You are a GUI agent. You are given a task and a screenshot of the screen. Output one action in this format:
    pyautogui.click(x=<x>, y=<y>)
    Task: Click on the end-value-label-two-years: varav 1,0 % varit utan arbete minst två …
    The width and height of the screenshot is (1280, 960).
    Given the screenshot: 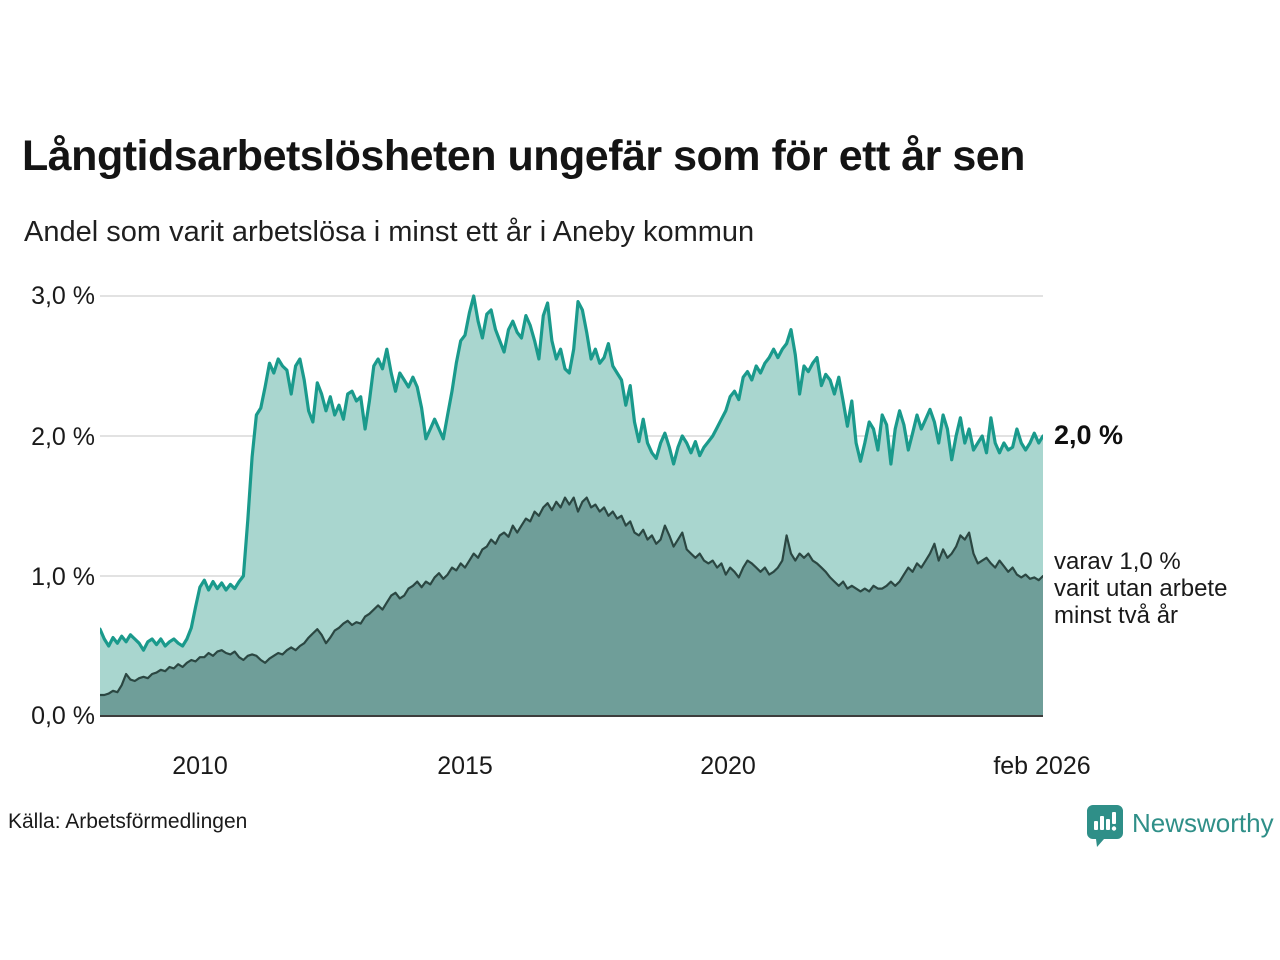 What is the action you would take?
    pyautogui.click(x=1140, y=588)
    